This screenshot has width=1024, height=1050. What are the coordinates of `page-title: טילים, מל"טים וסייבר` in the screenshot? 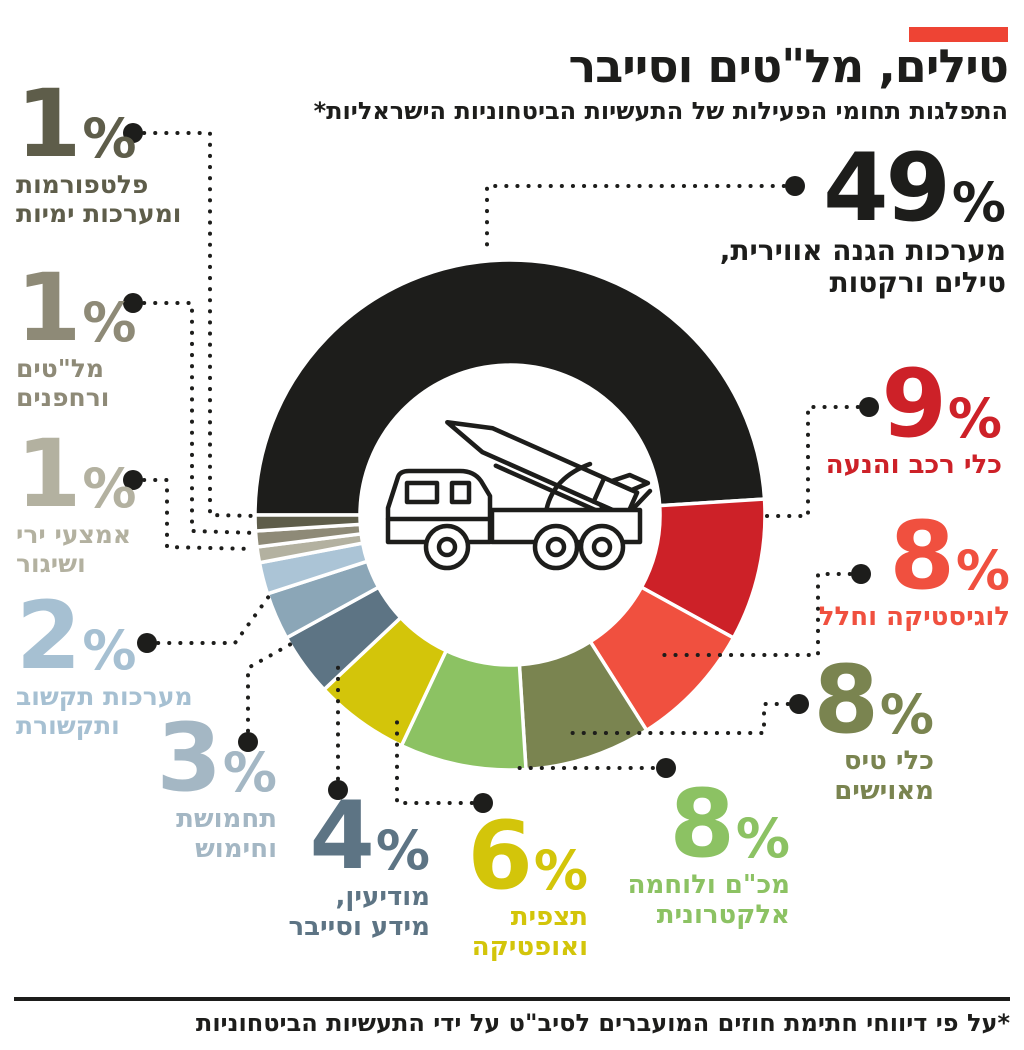 It's located at (788, 66).